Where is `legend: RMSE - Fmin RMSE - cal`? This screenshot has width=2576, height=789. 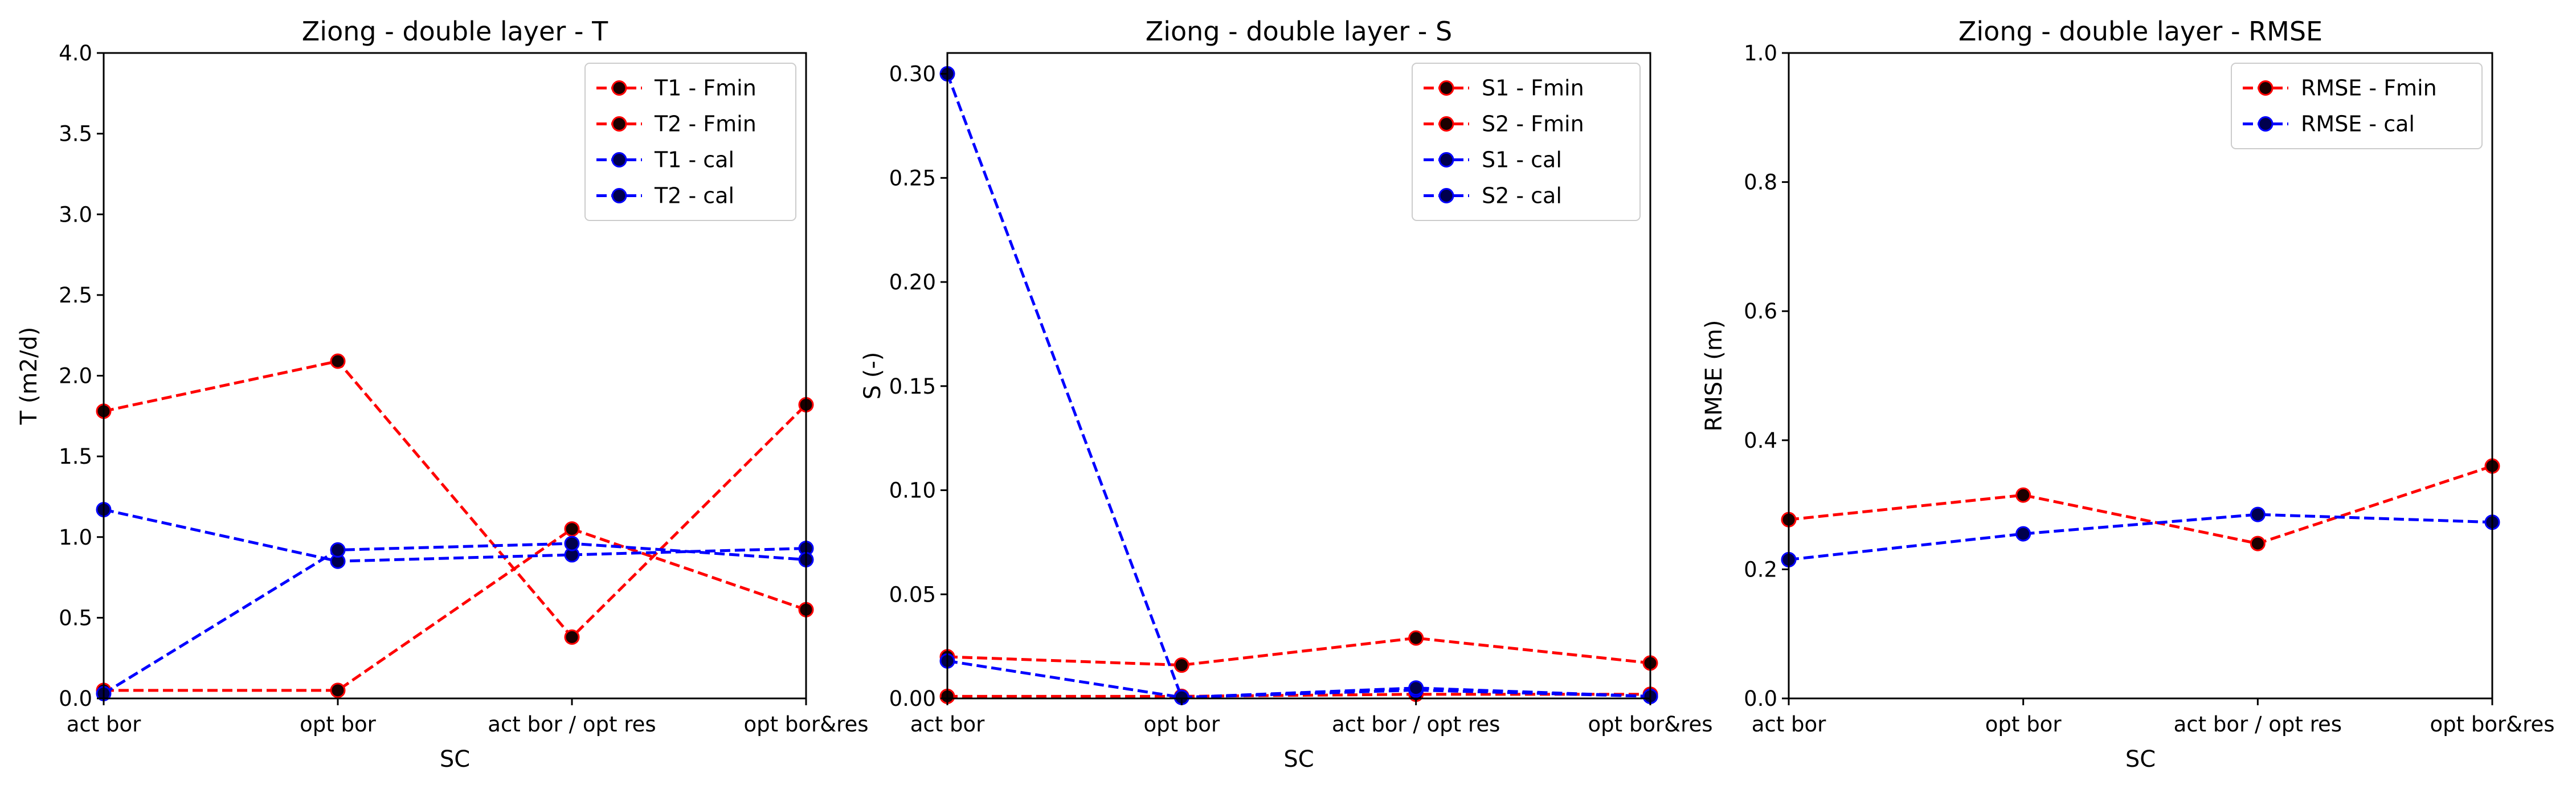 legend: RMSE - Fmin RMSE - cal is located at coordinates (2357, 106).